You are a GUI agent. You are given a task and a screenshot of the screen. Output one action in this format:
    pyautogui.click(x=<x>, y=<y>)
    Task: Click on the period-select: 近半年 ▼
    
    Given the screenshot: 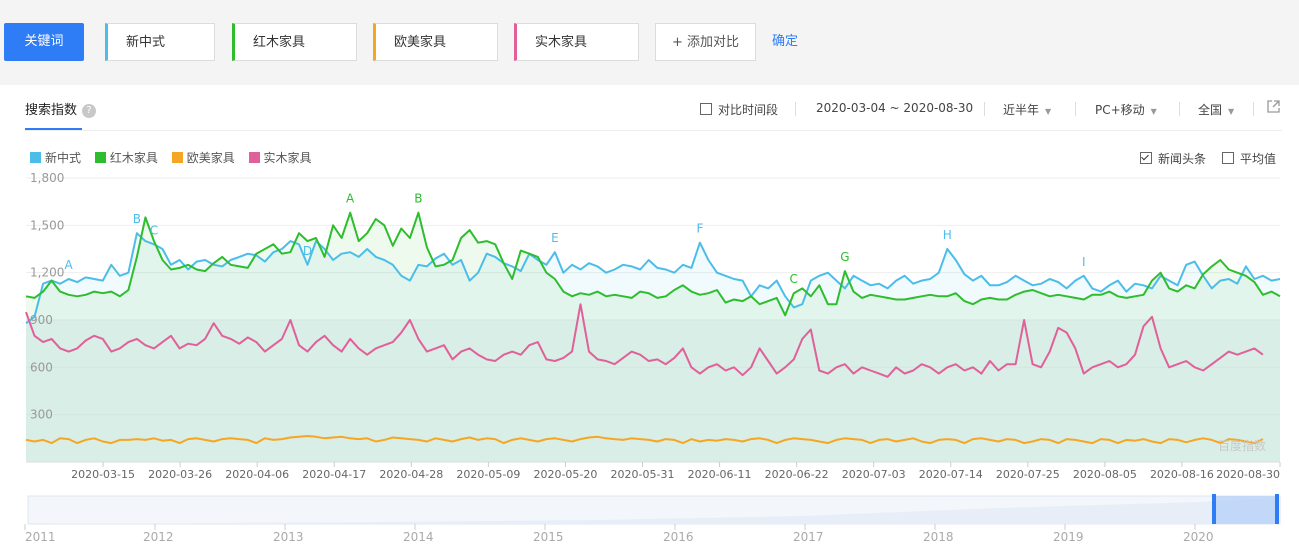 What is the action you would take?
    pyautogui.click(x=1027, y=109)
    